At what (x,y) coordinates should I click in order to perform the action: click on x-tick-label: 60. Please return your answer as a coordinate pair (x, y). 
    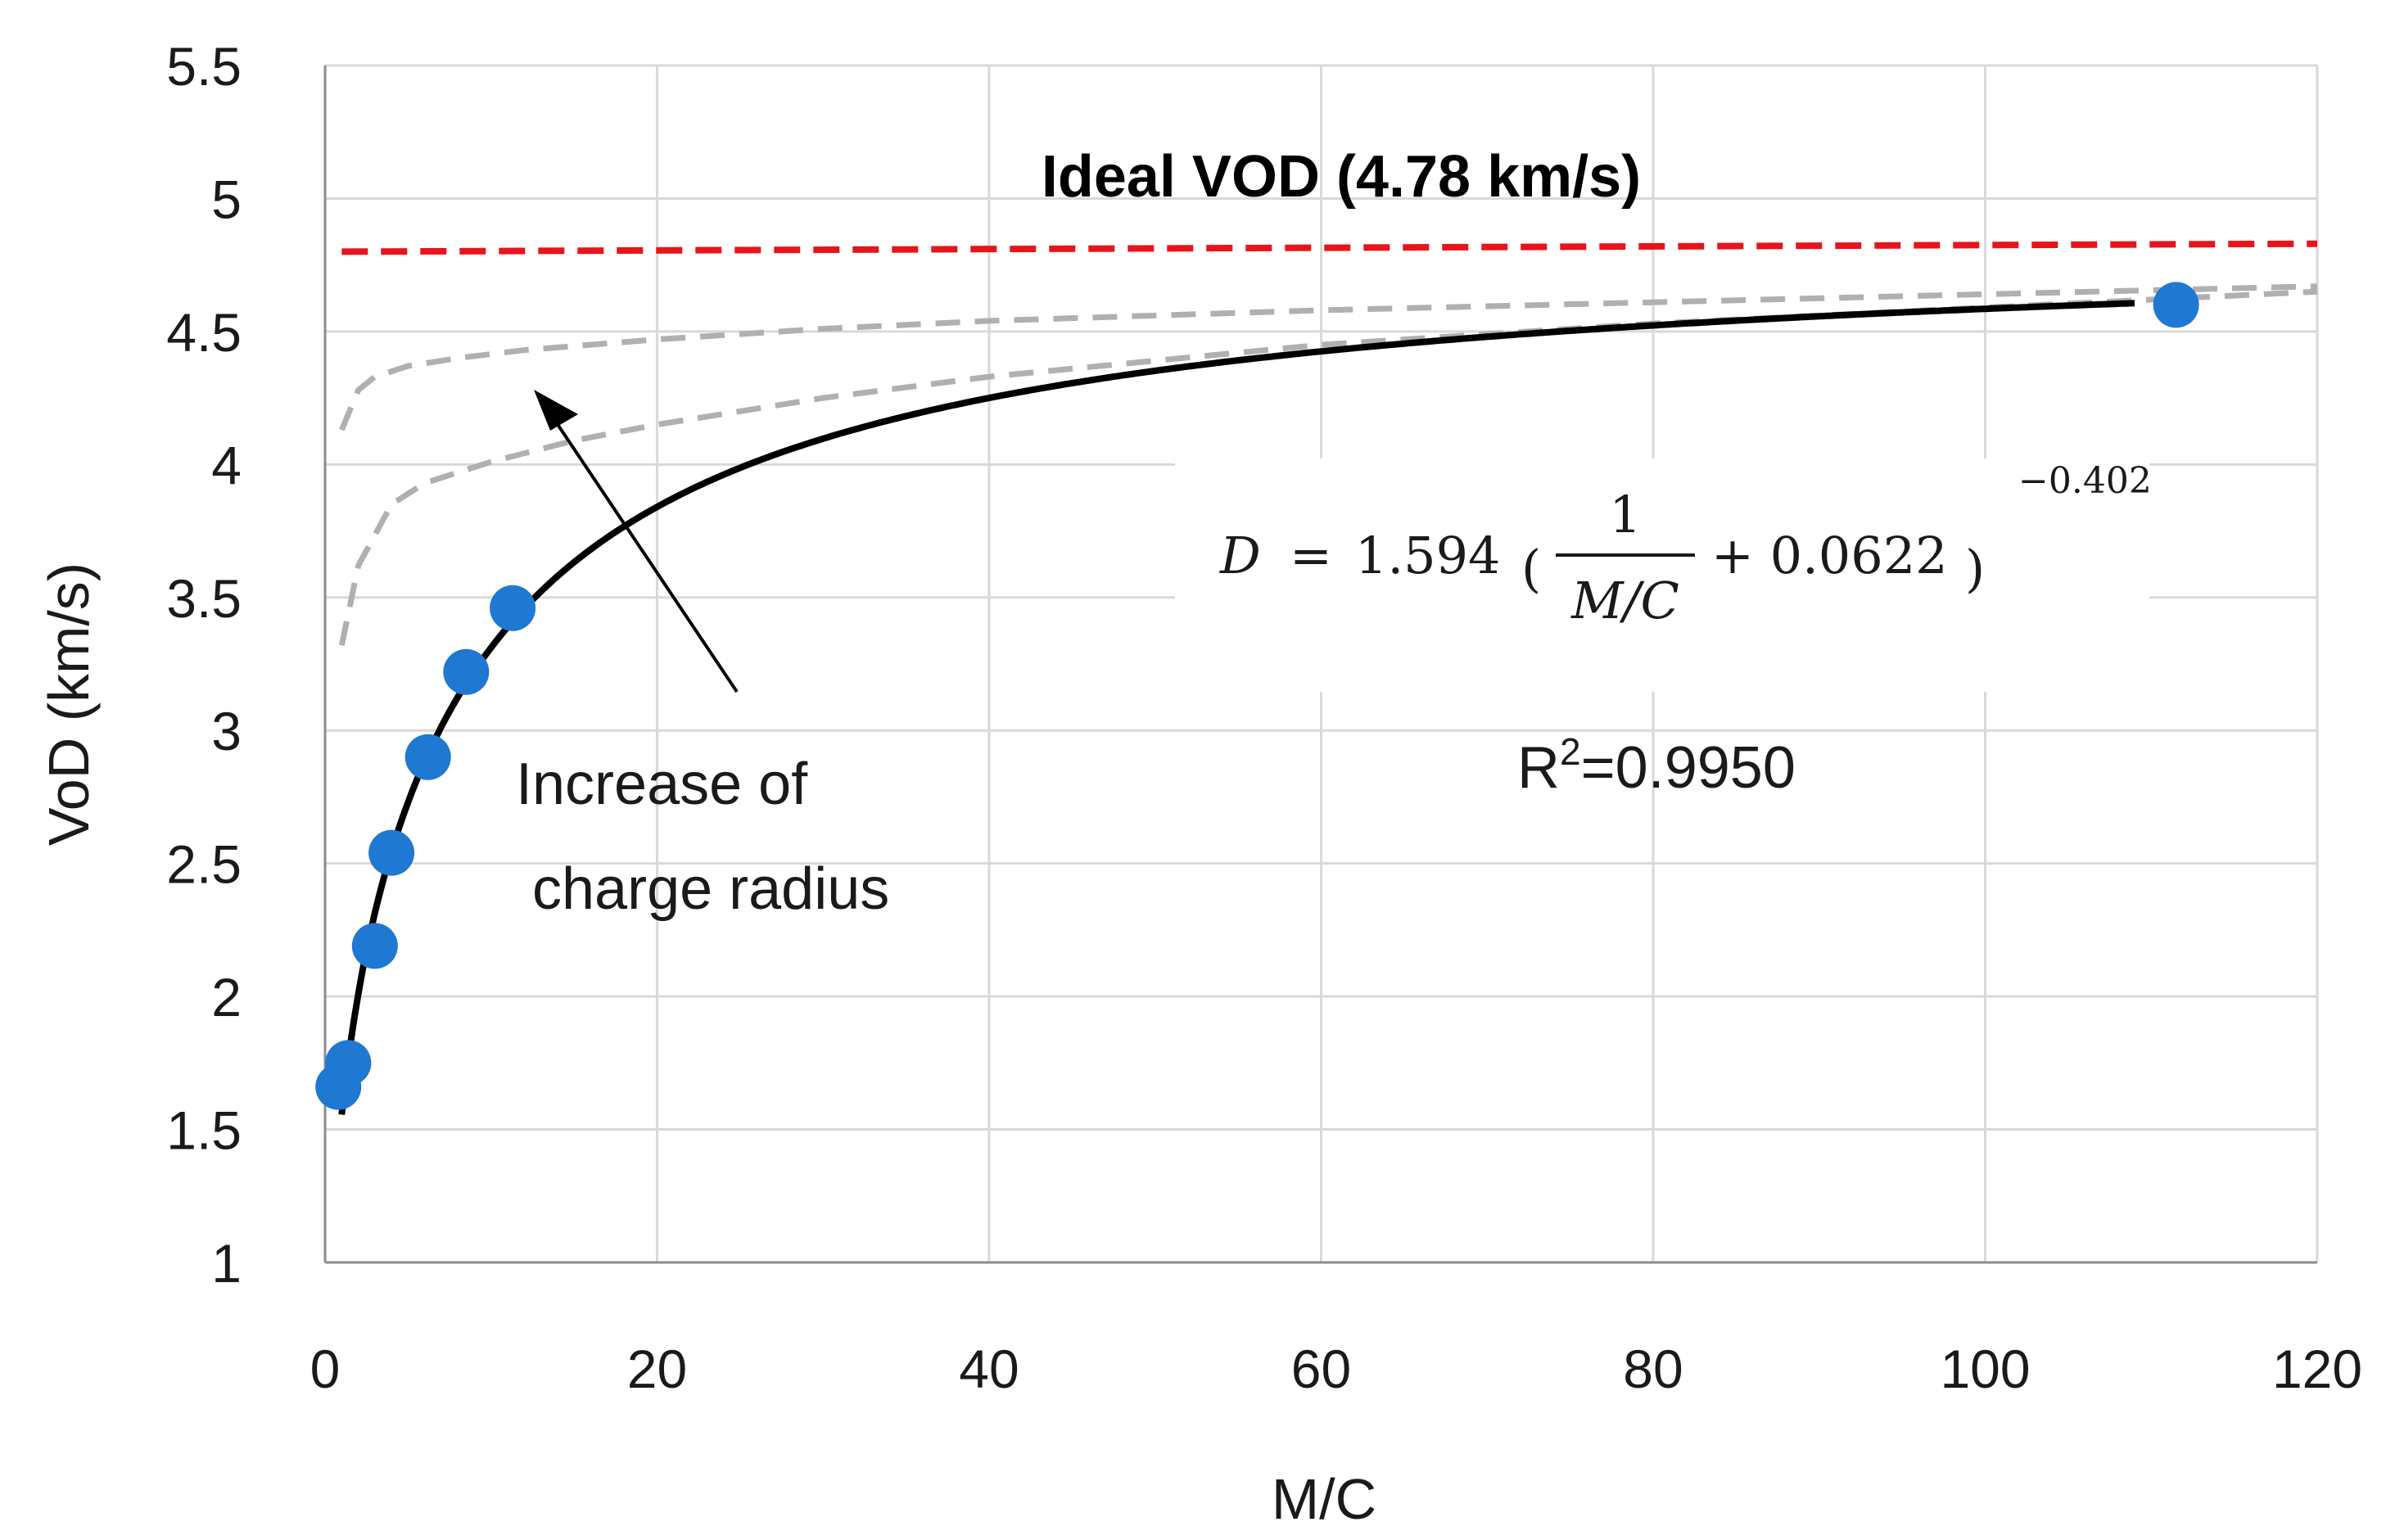
    Looking at the image, I should click on (1321, 1369).